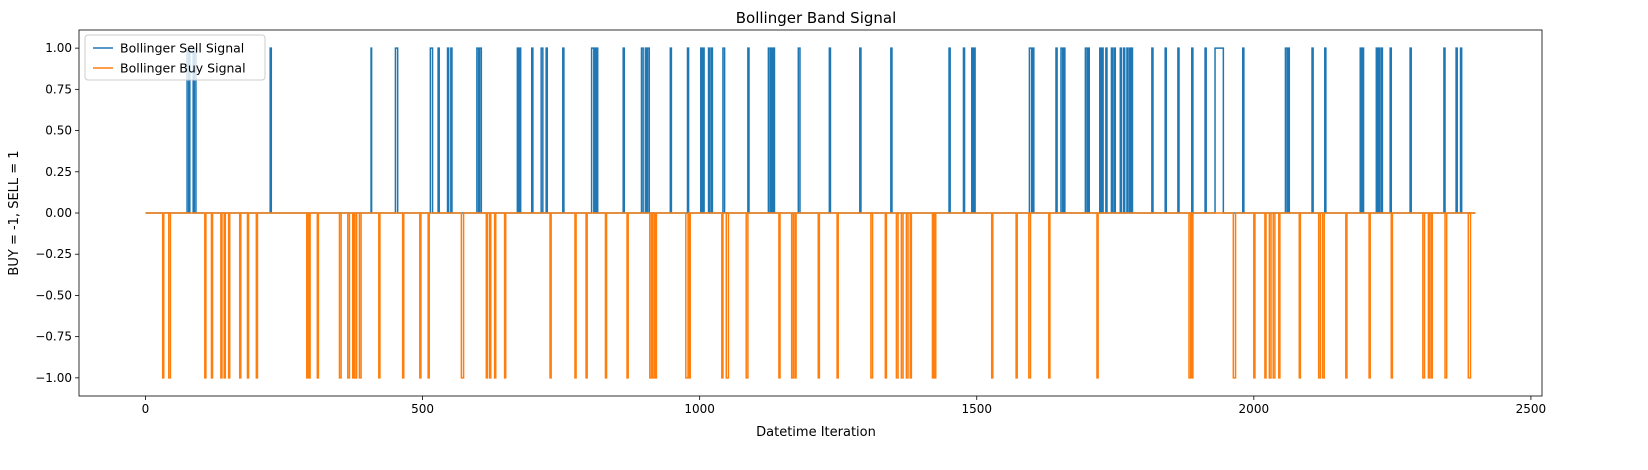 The width and height of the screenshot is (1648, 470). Describe the element at coordinates (976, 409) in the screenshot. I see `x-tick-label: 1500` at that location.